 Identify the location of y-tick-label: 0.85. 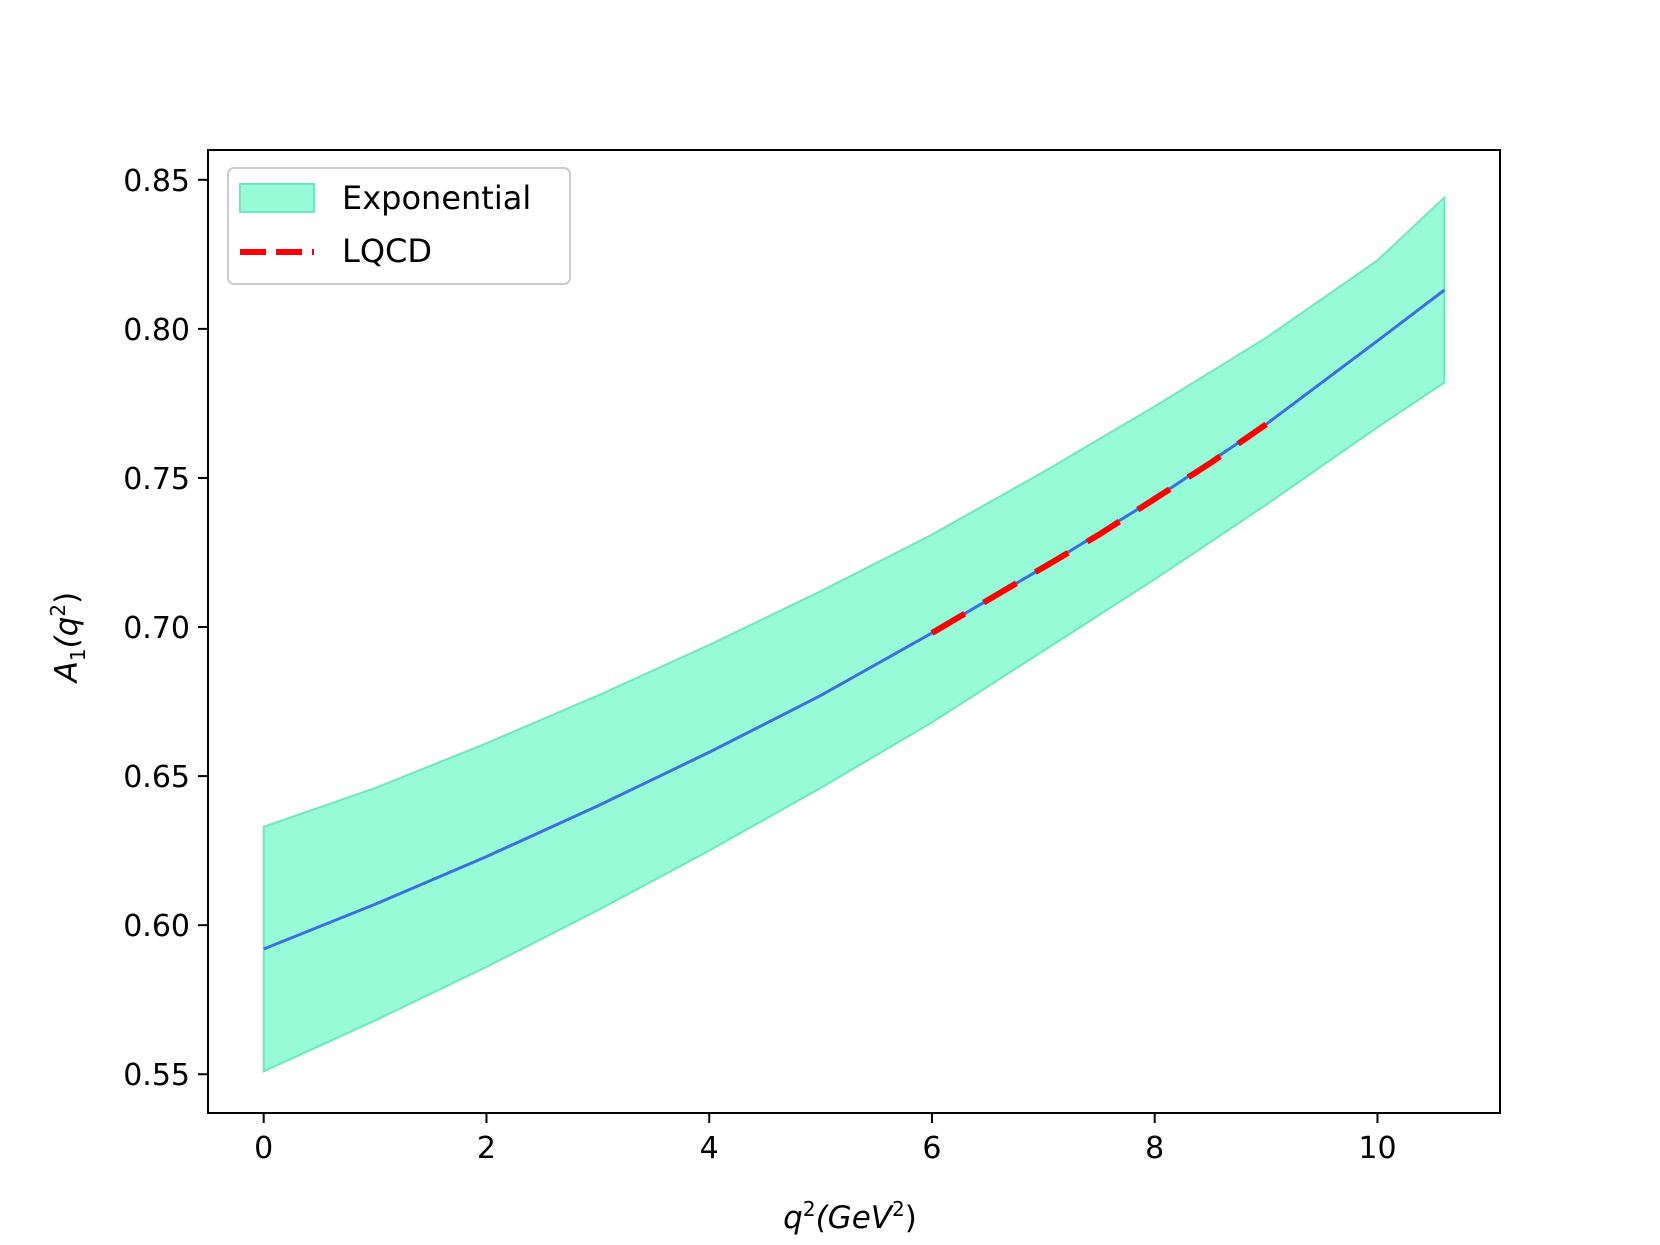
(156, 181).